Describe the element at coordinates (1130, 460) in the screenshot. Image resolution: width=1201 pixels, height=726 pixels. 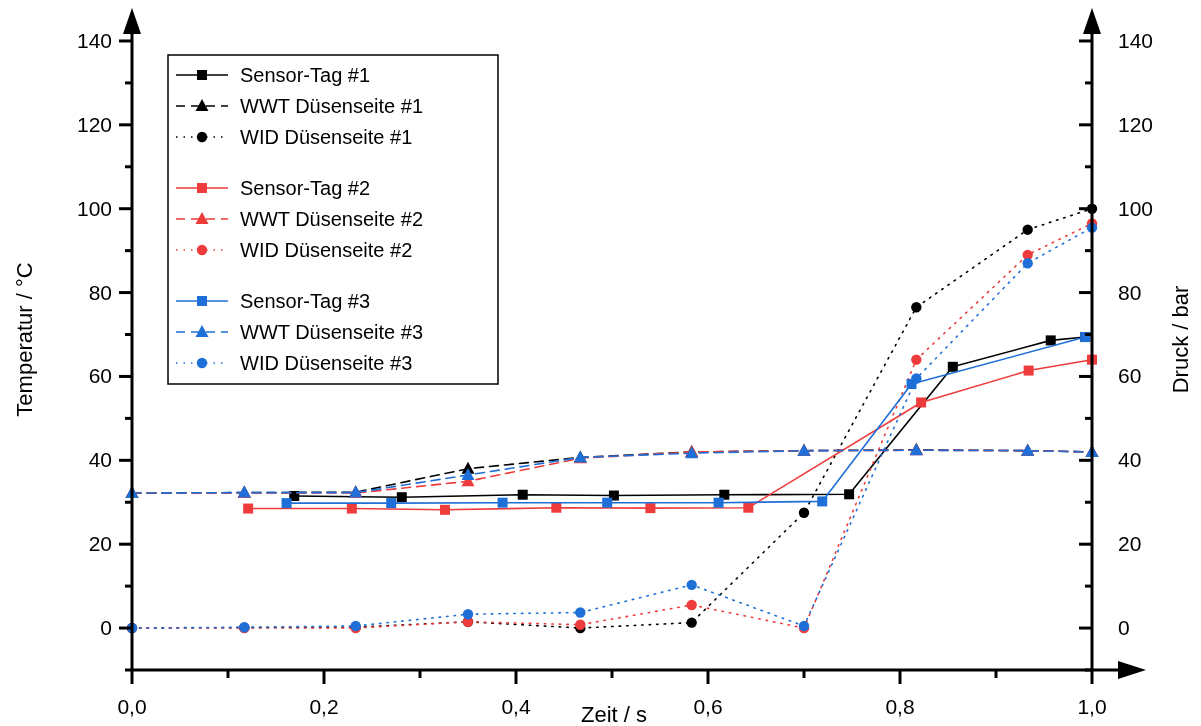
I see `y2-tick-label: 40` at that location.